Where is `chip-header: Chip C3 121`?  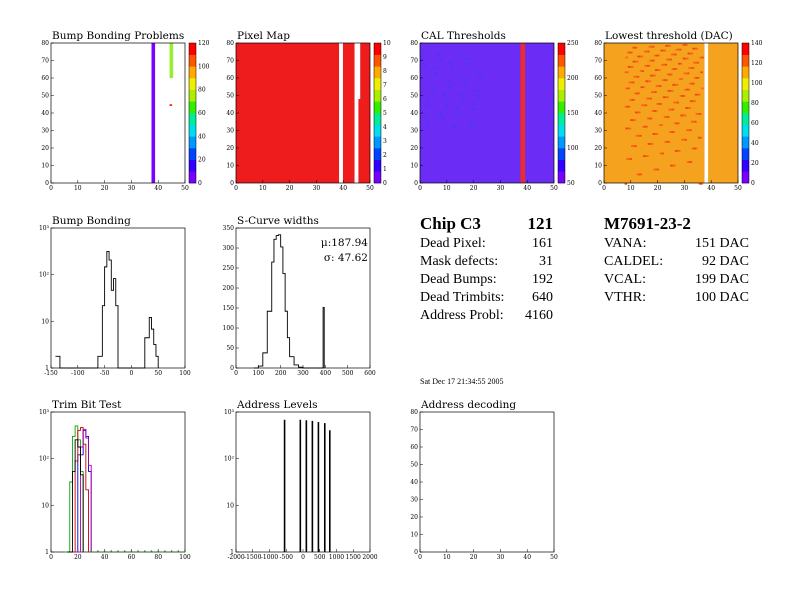
chip-header: Chip C3 121 is located at coordinates (486, 224).